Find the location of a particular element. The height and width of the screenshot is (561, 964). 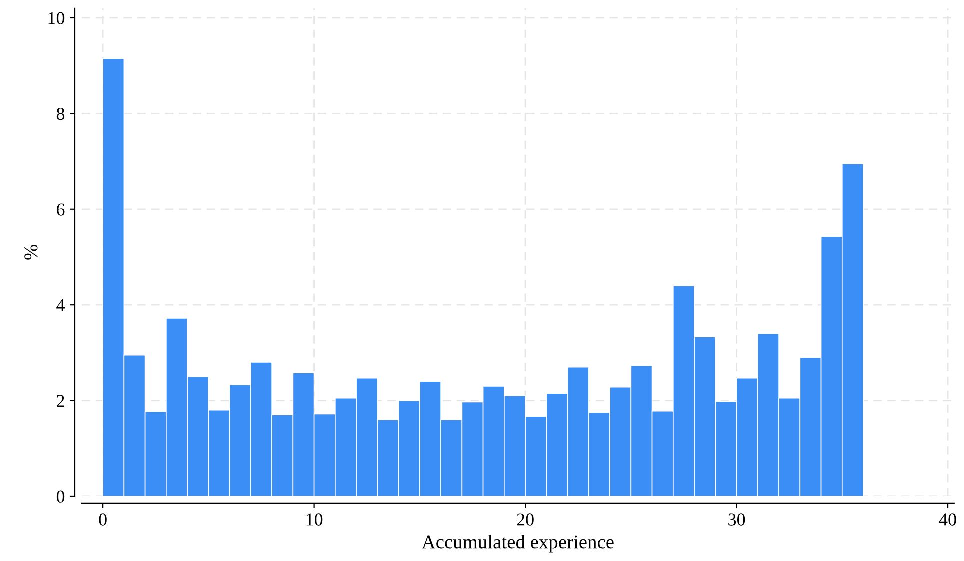

x-tick-label: 10 is located at coordinates (314, 520).